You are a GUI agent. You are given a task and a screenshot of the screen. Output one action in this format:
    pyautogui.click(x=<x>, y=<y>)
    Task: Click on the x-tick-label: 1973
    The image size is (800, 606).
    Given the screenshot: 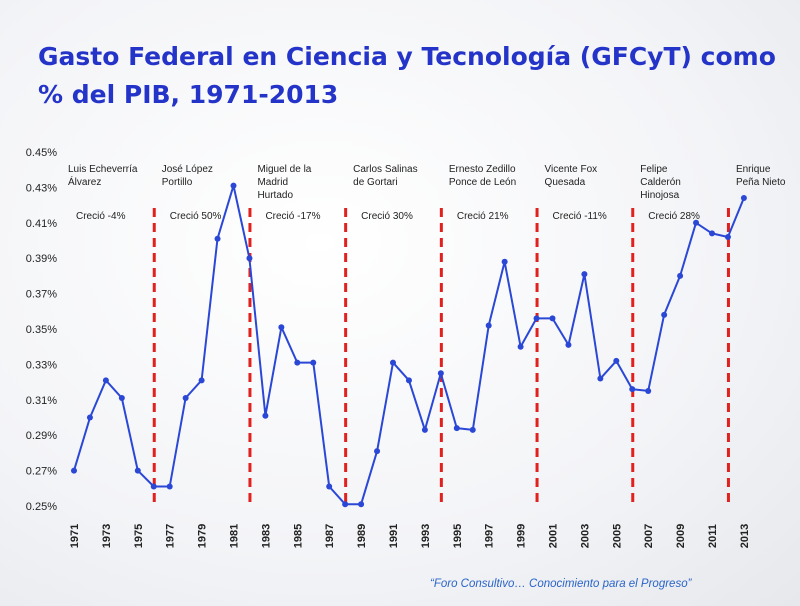 What is the action you would take?
    pyautogui.click(x=107, y=536)
    